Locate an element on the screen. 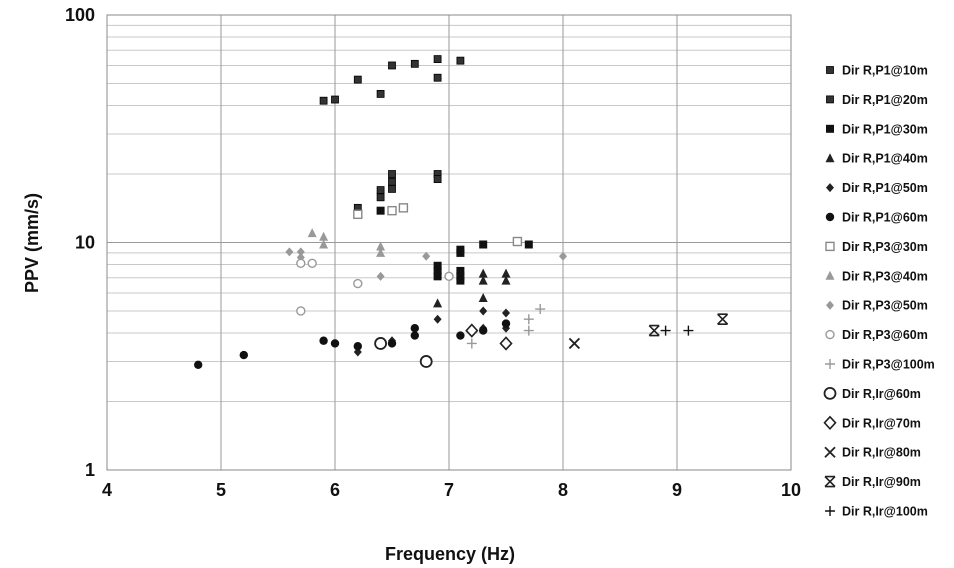 Image resolution: width=954 pixels, height=568 pixels. y-axis-title: PPV (mm/s) is located at coordinates (32, 243).